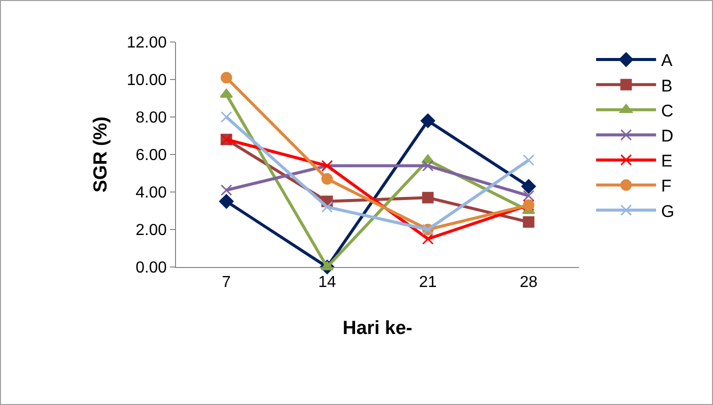 Image resolution: width=713 pixels, height=405 pixels. I want to click on x-axis-title: Hari ke-, so click(377, 328).